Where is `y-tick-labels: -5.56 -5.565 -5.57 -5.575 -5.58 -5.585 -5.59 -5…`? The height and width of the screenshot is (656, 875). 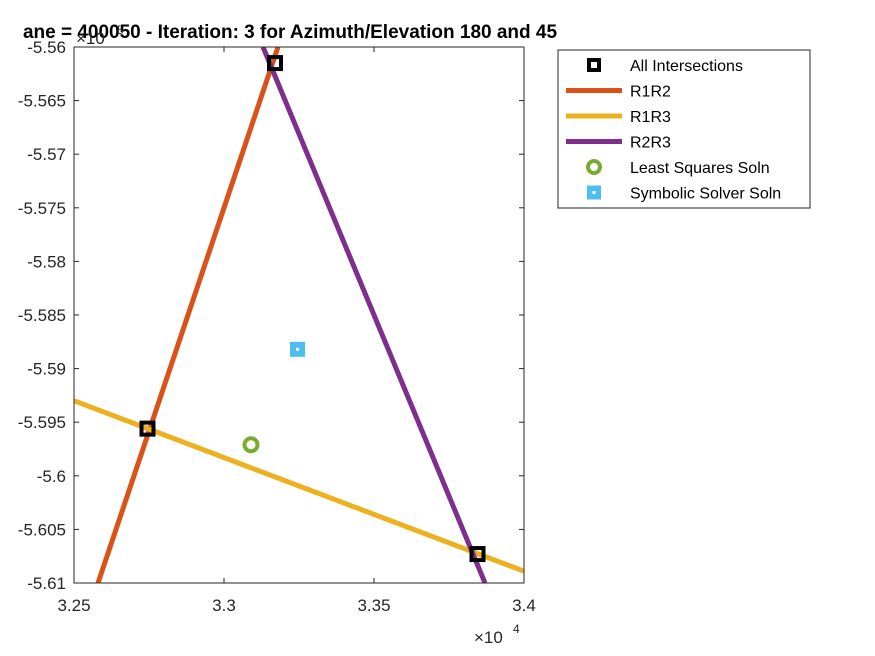 y-tick-labels: -5.56 -5.565 -5.57 -5.575 -5.58 -5.585 -5.59 -5… is located at coordinates (42, 315).